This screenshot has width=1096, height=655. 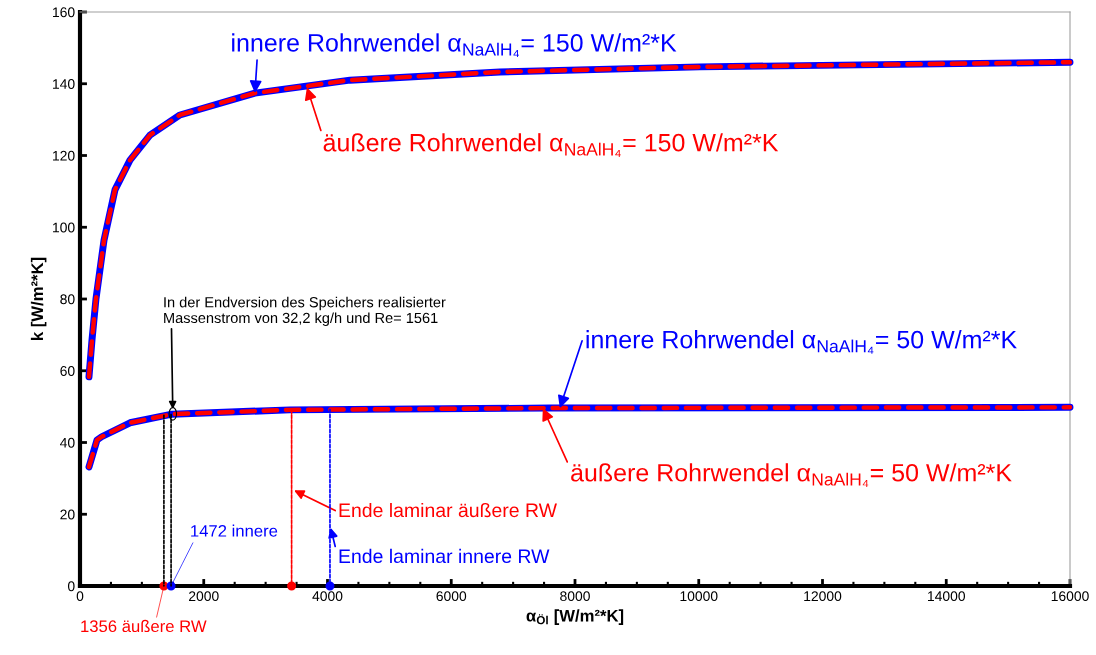 What do you see at coordinates (451, 596) in the screenshot?
I see `x-tick-label: 6000` at bounding box center [451, 596].